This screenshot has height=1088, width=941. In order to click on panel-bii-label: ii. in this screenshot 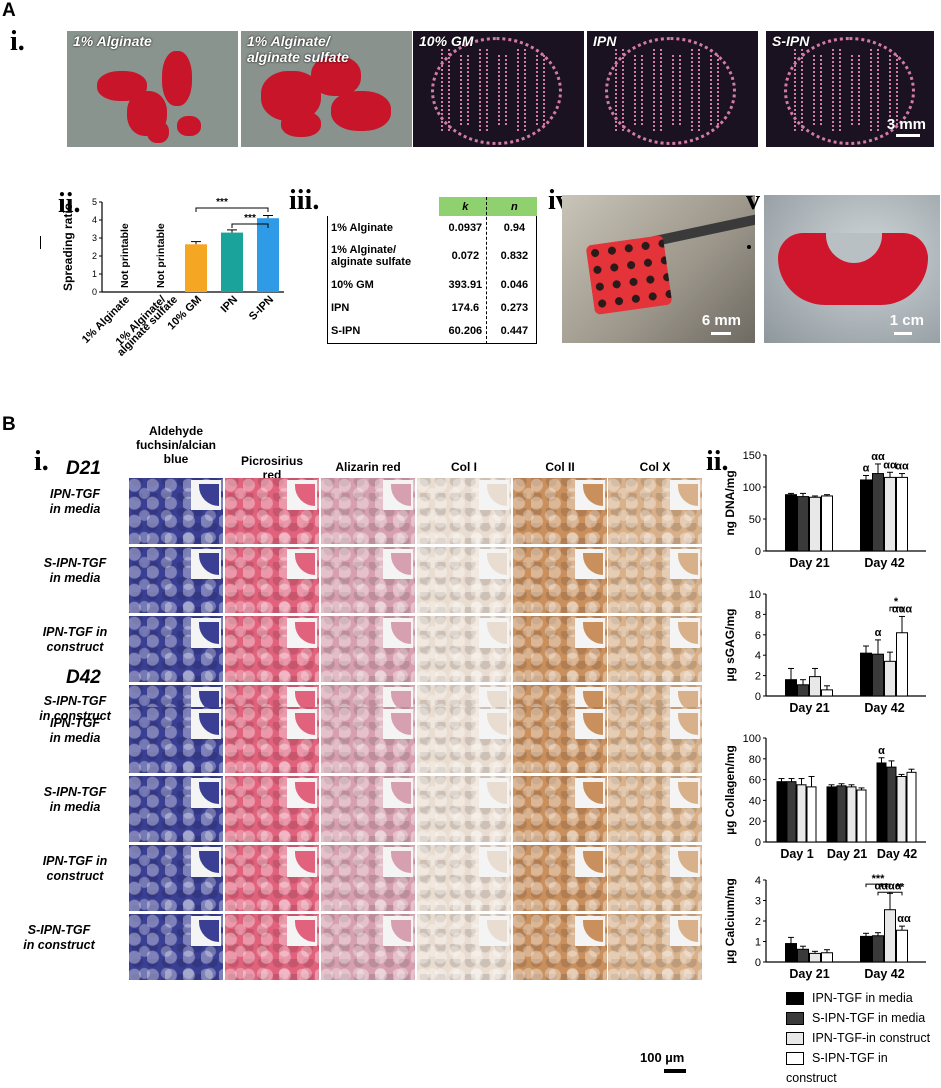, I will do `click(717, 461)`.